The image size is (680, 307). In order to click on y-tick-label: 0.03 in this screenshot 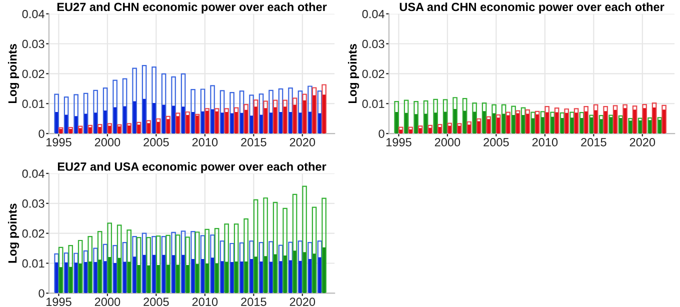, I will do `click(33, 203)`.